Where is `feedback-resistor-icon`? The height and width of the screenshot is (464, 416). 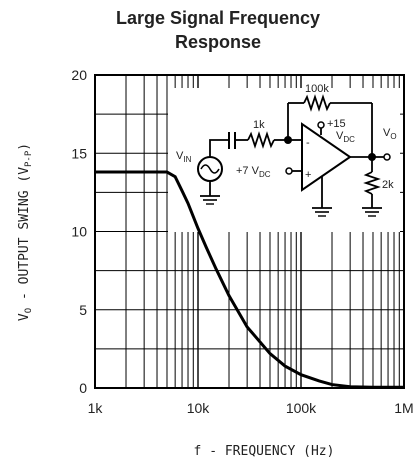
feedback-resistor-icon is located at coordinates (317, 103).